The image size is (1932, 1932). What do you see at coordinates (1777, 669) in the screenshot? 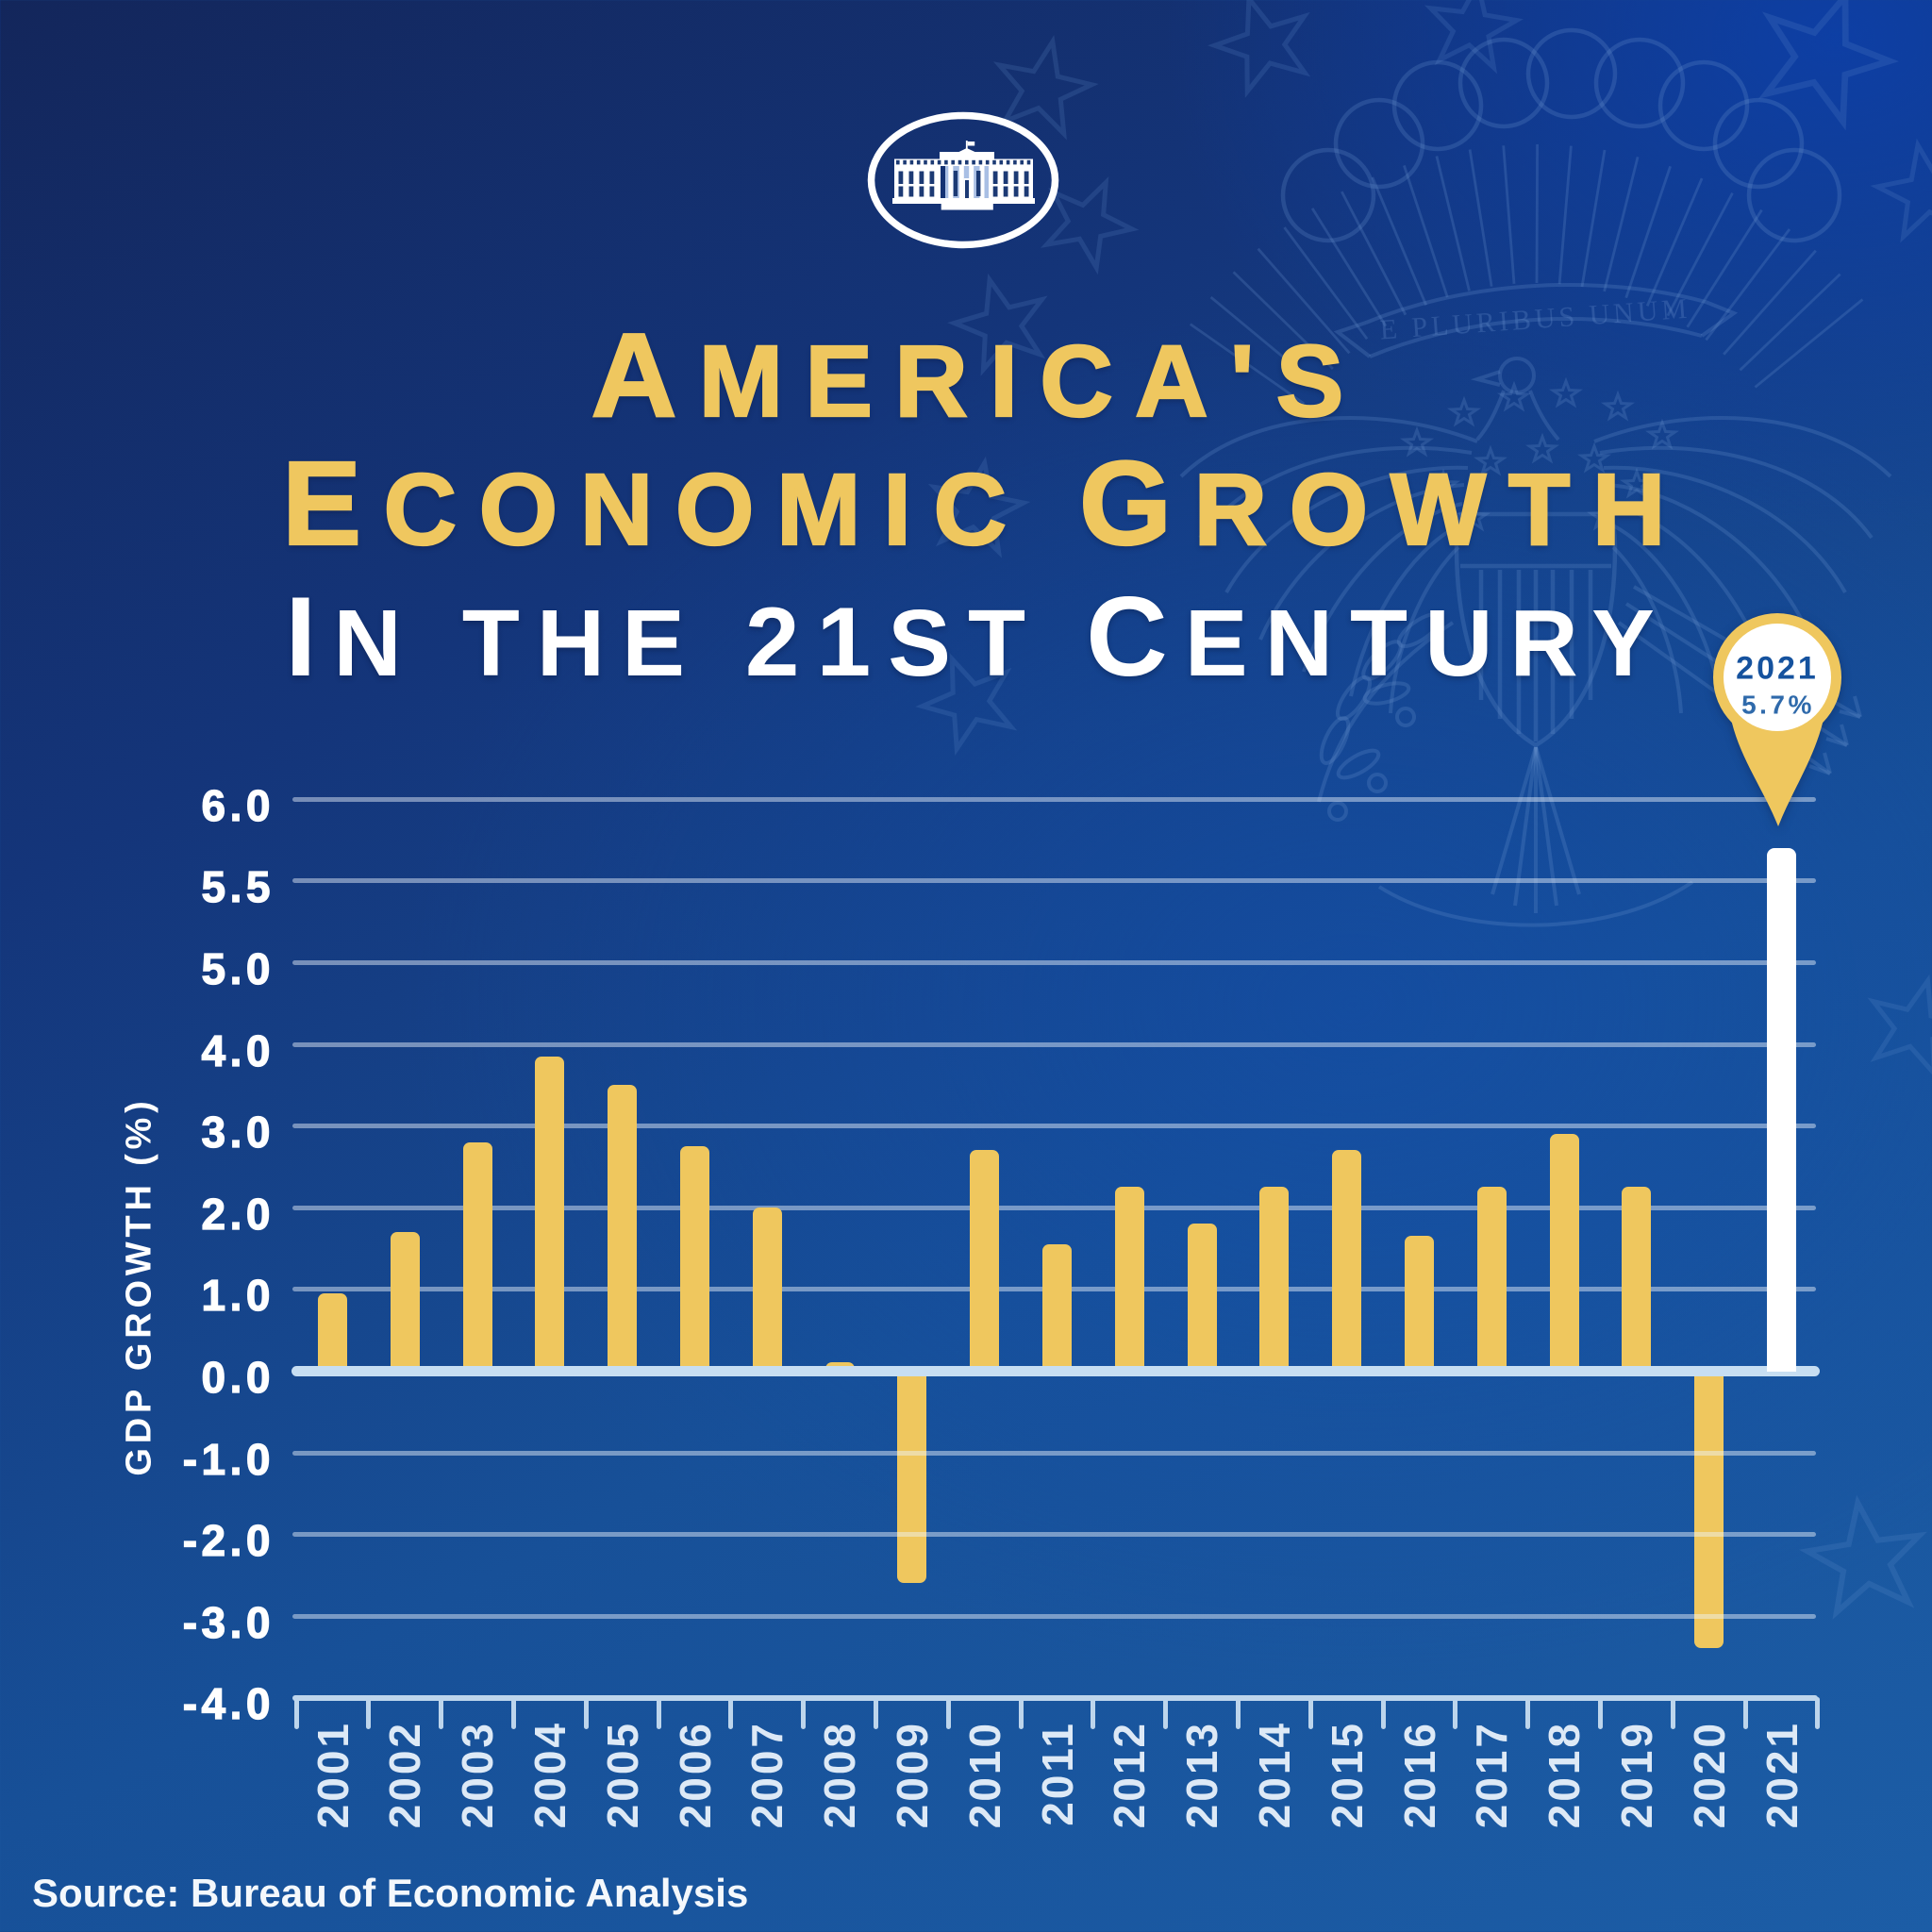
I see `svg-text: 2021` at bounding box center [1777, 669].